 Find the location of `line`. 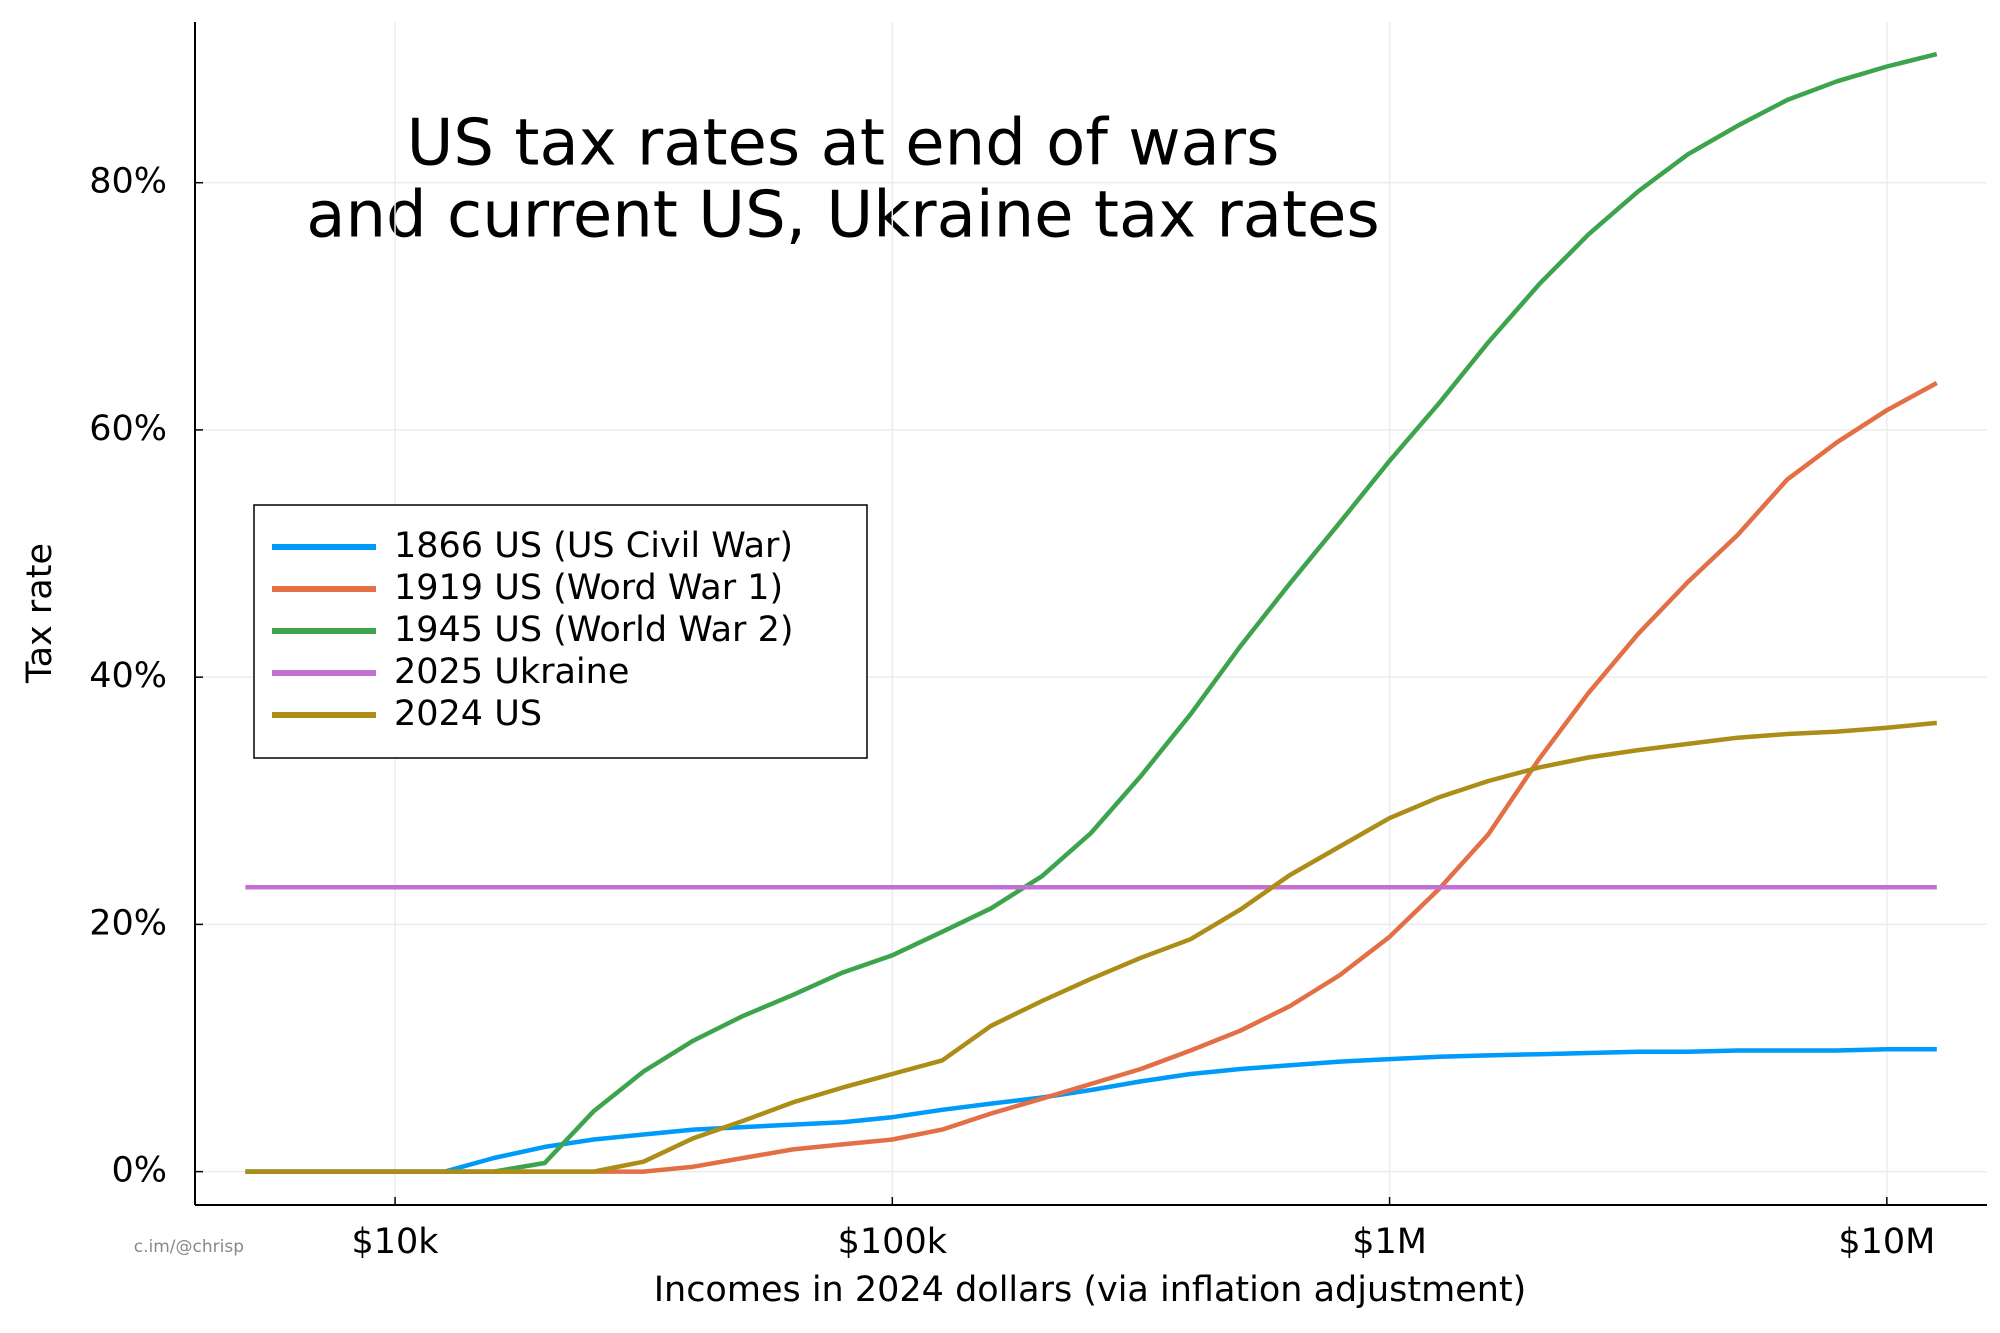

line is located at coordinates (1091, 1110).